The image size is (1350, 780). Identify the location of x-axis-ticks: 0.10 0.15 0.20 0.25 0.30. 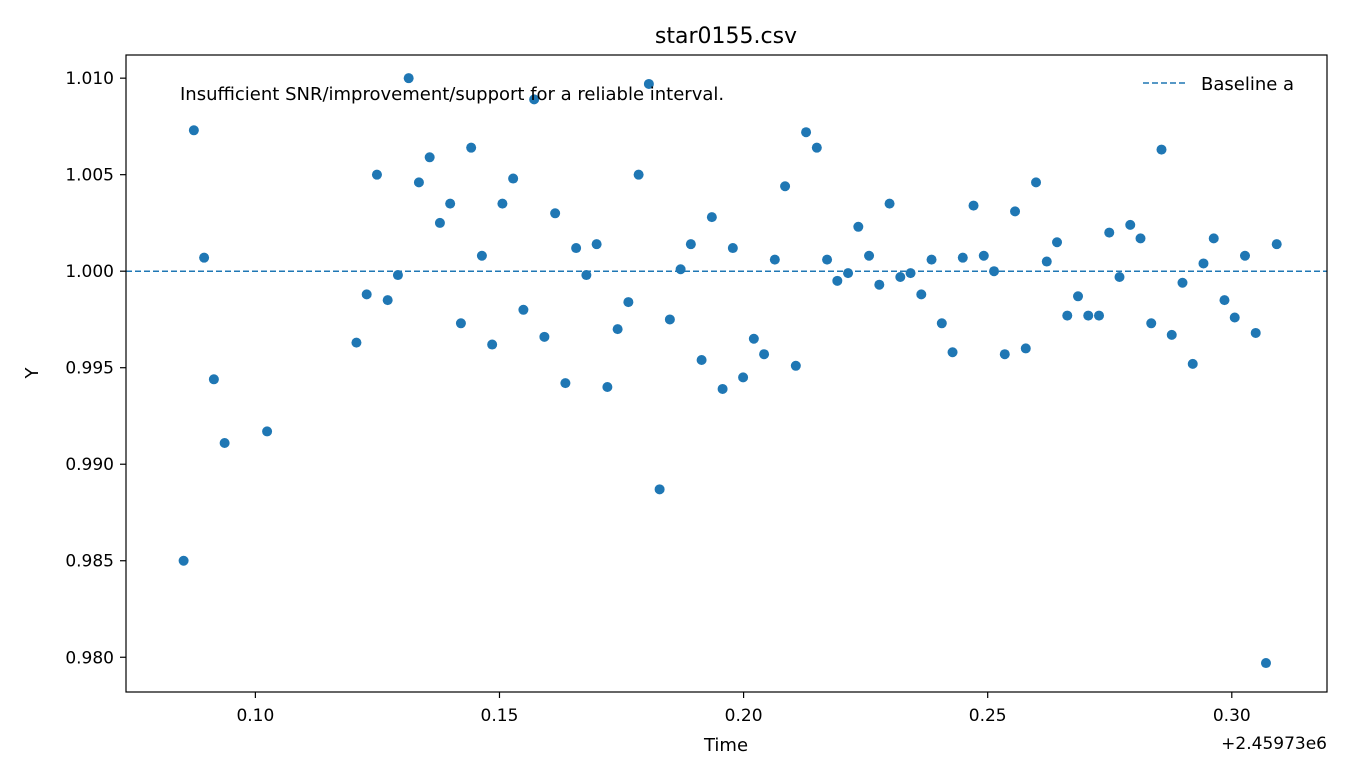
(743, 709).